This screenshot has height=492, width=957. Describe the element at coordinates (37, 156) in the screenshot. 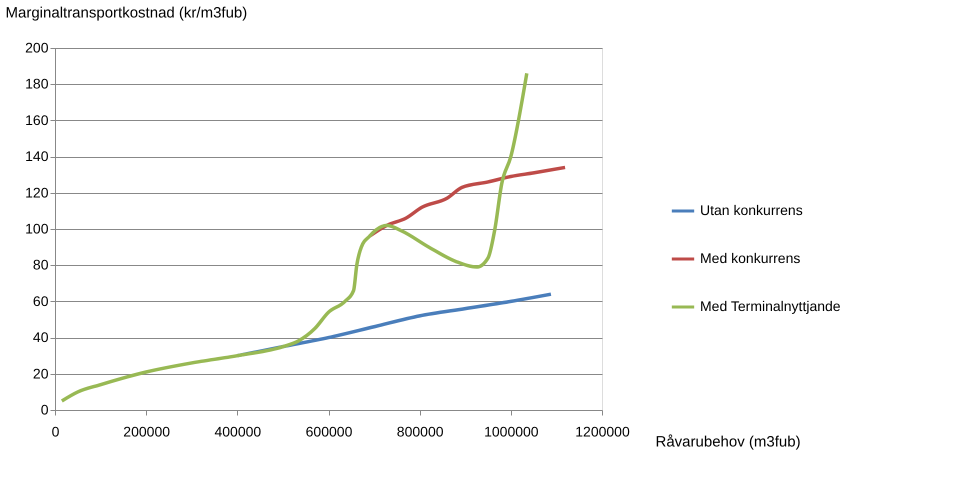

I see `y-tick-label: 140` at that location.